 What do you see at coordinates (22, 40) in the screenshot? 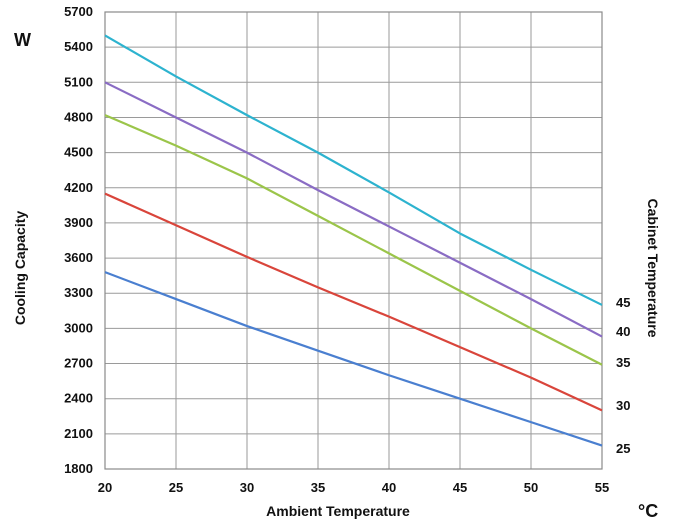
I see `y-unit-label: W` at bounding box center [22, 40].